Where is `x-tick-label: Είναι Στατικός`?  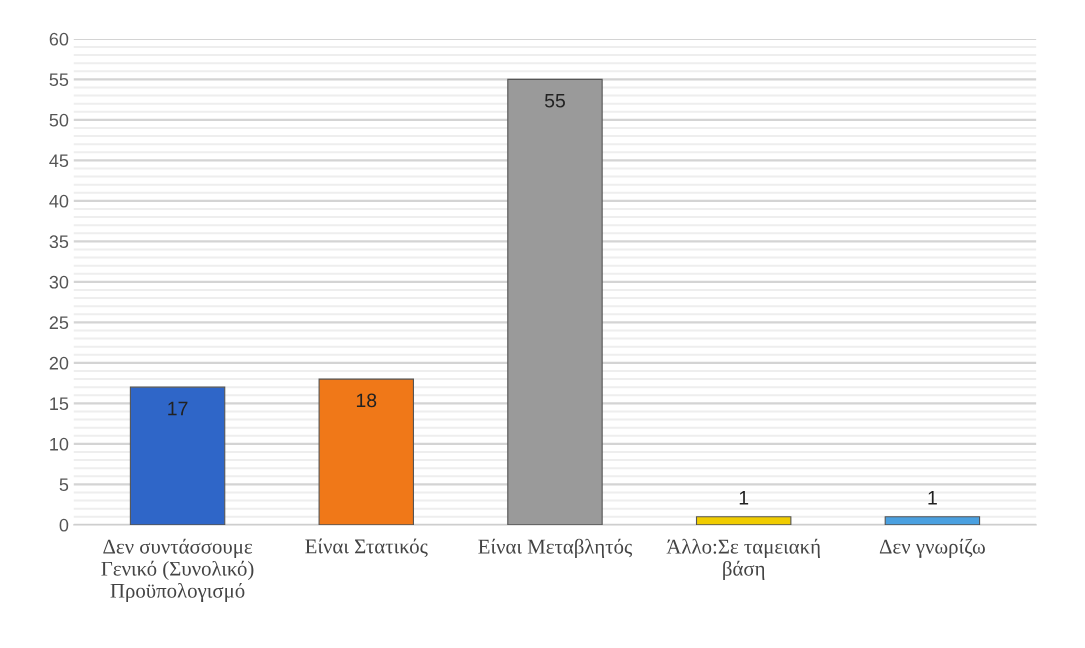 x-tick-label: Είναι Στατικός is located at coordinates (366, 547).